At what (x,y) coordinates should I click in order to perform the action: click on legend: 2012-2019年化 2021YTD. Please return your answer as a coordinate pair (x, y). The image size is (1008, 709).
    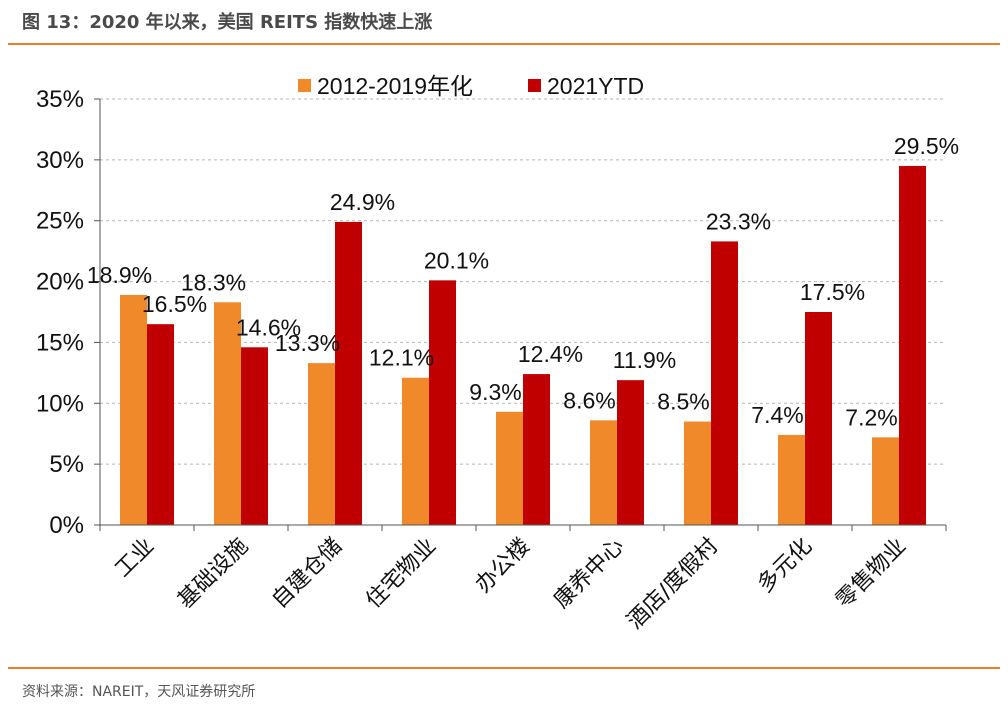
    Looking at the image, I should click on (471, 86).